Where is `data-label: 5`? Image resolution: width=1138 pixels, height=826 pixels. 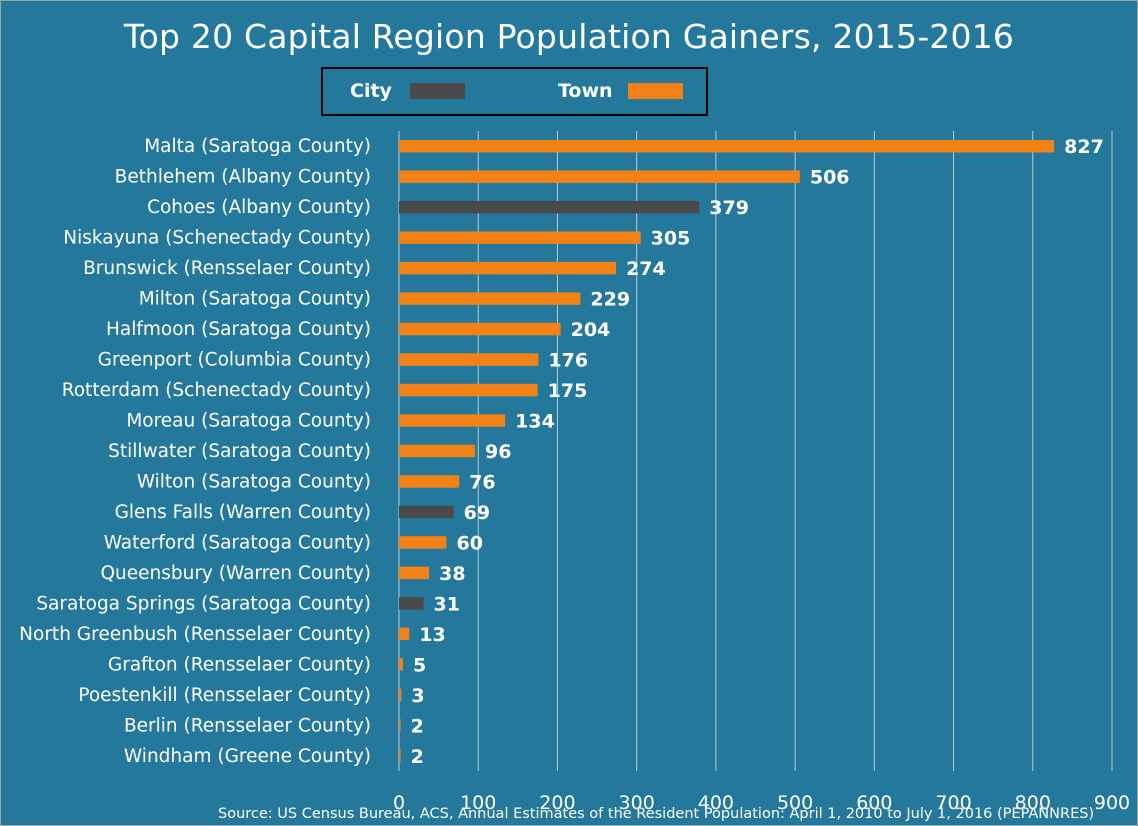
data-label: 5 is located at coordinates (419, 665).